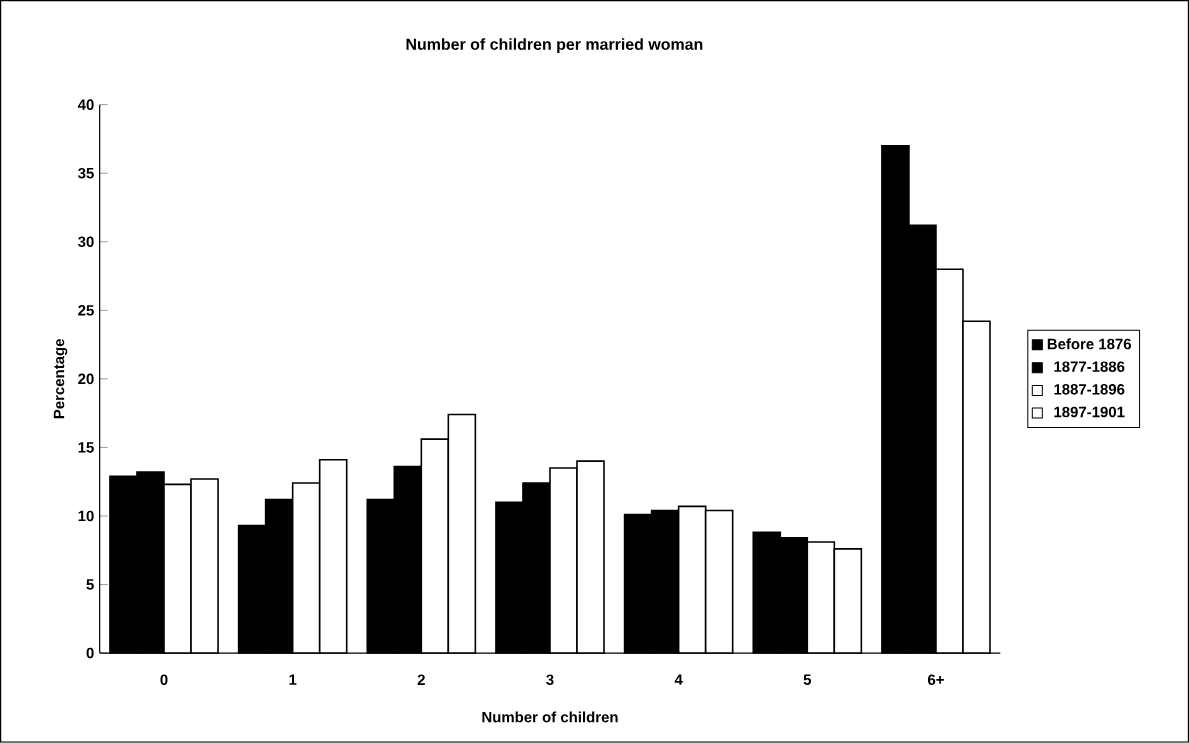 Image resolution: width=1189 pixels, height=743 pixels. What do you see at coordinates (293, 679) in the screenshot?
I see `x-tick-label: 1` at bounding box center [293, 679].